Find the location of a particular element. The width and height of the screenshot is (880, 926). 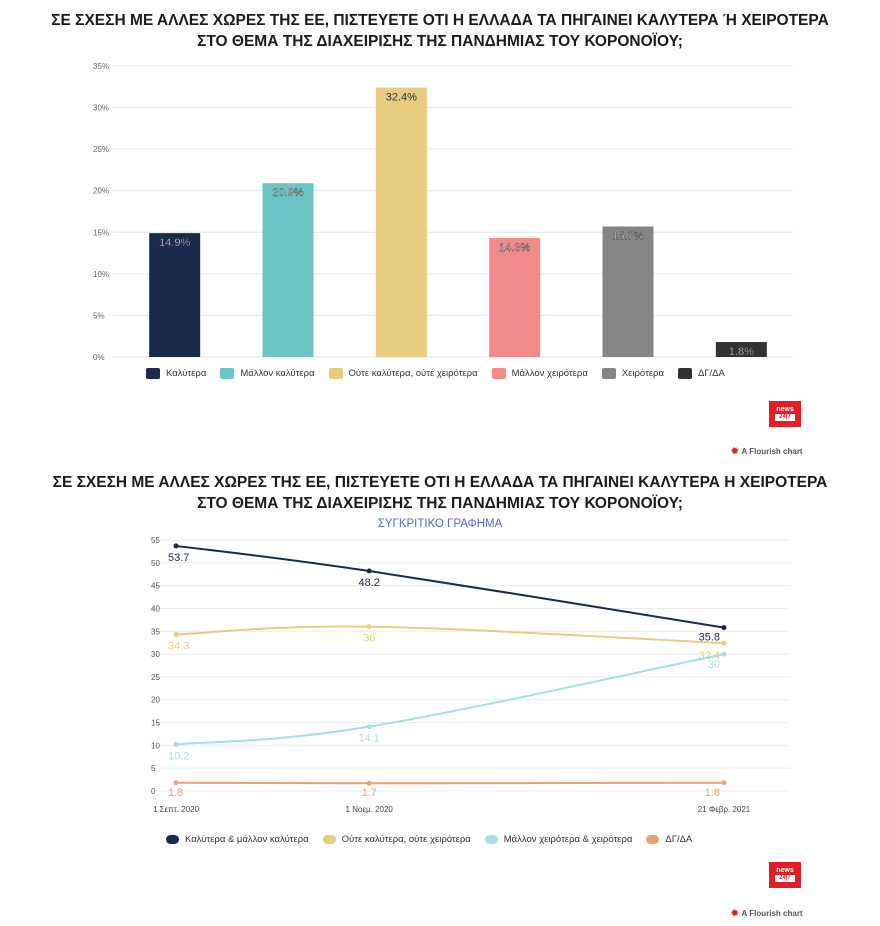

line-xtick-label: 1 Σεπτ. 2020 is located at coordinates (176, 809).